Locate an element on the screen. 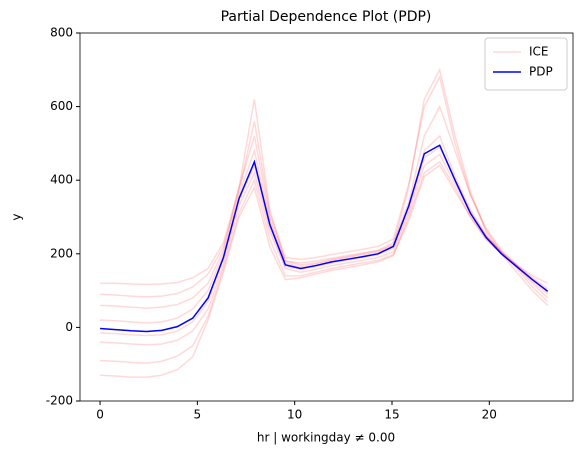  x-tick-label: 0 is located at coordinates (100, 415).